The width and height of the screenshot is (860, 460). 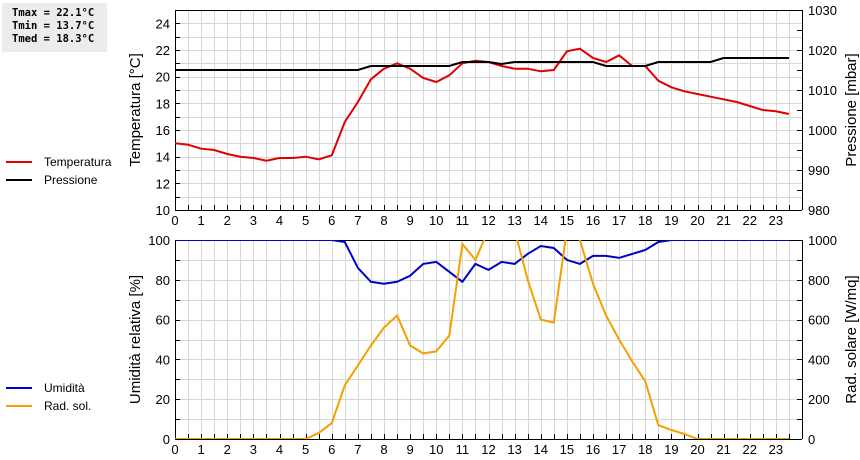 I want to click on legend-label: Rad. sol., so click(x=68, y=406).